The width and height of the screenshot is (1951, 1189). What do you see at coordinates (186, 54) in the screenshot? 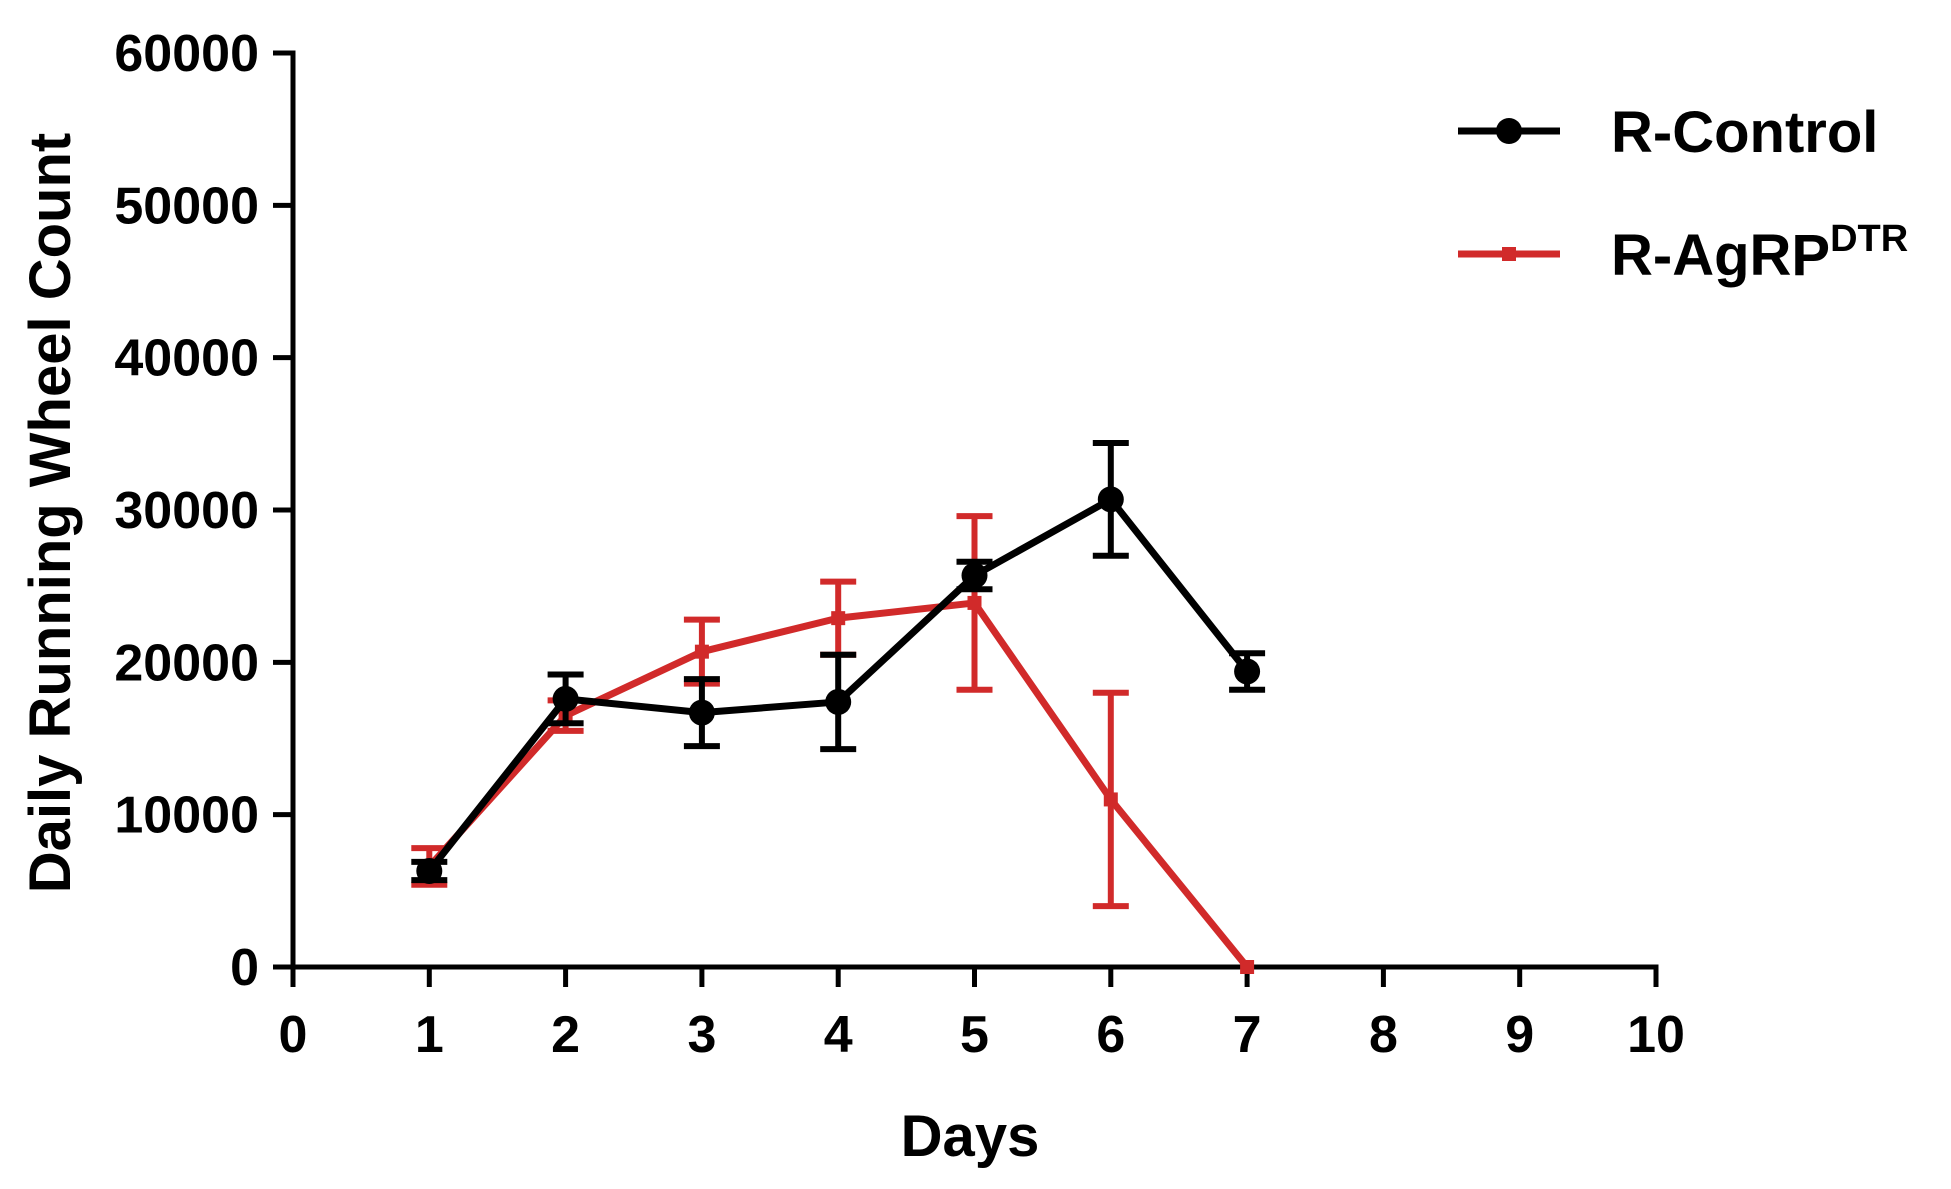
I see `y-tick-label: 60000` at bounding box center [186, 54].